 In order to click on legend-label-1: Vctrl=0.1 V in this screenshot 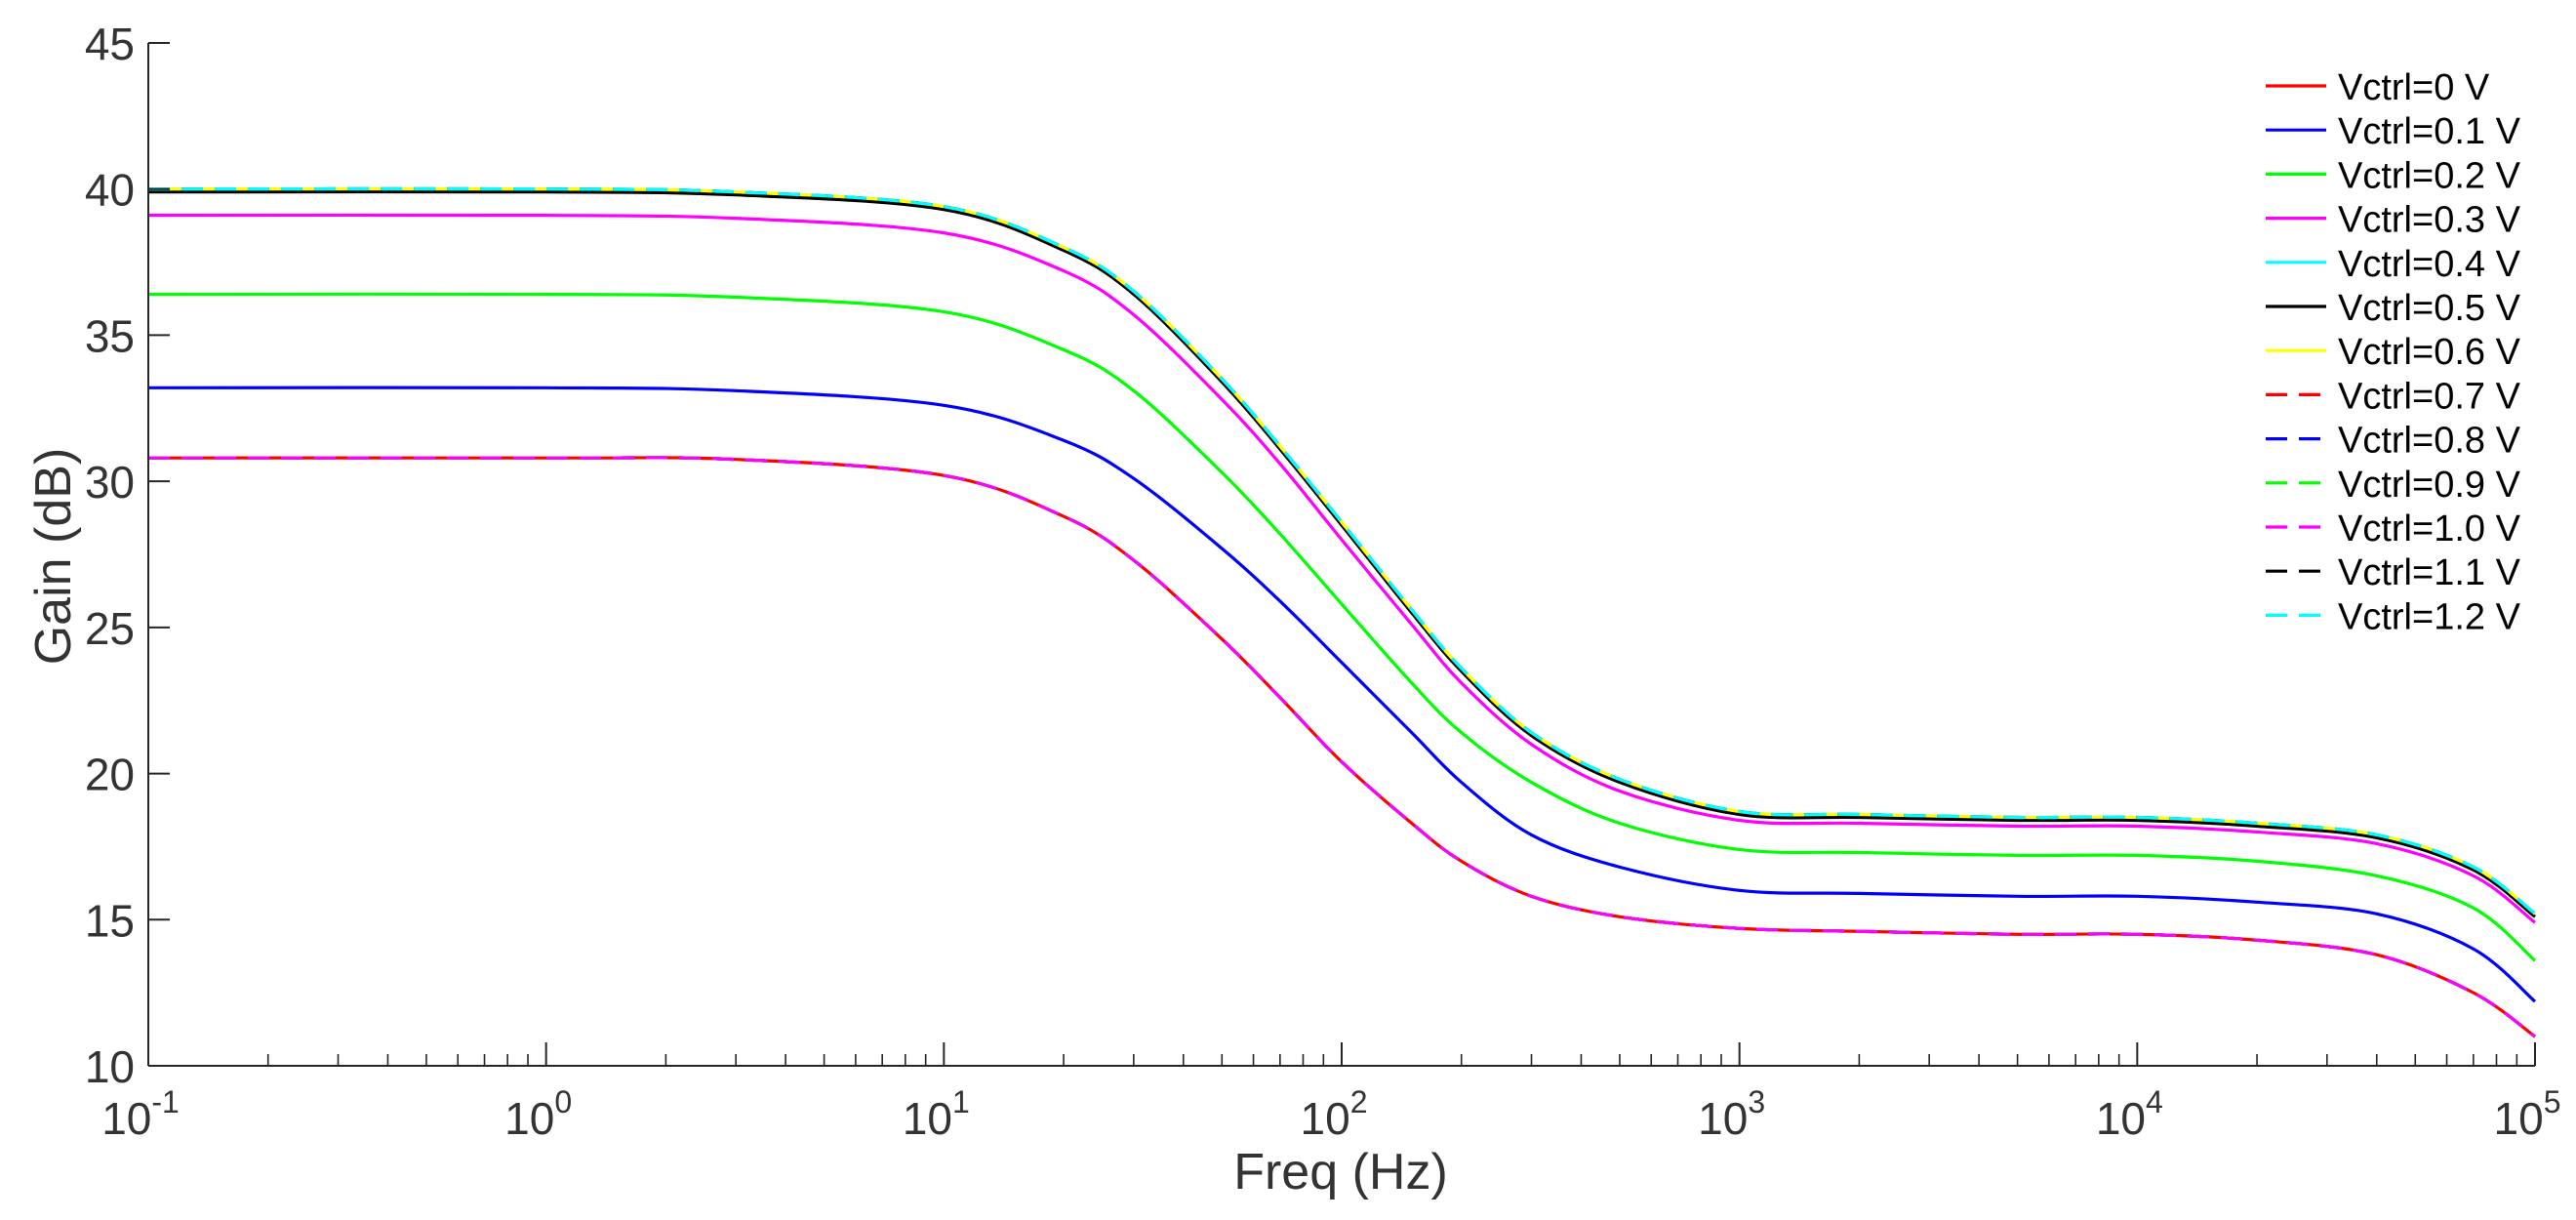, I will do `click(2429, 131)`.